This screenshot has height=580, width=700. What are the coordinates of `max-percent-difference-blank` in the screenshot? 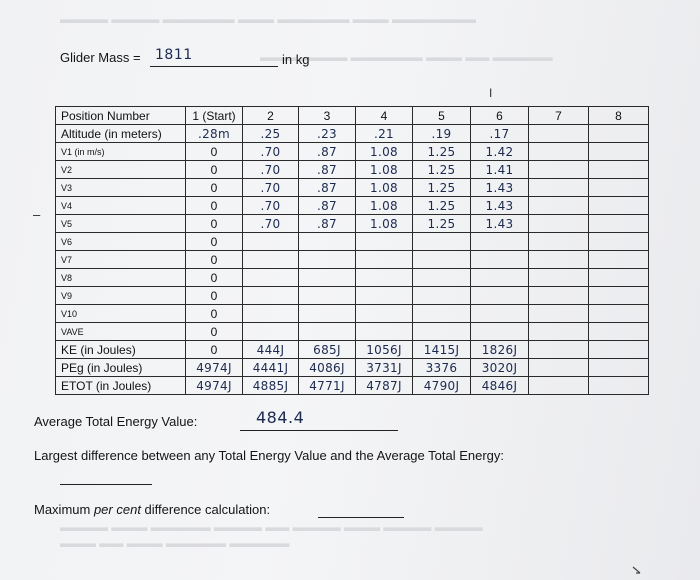 It's located at (361, 517).